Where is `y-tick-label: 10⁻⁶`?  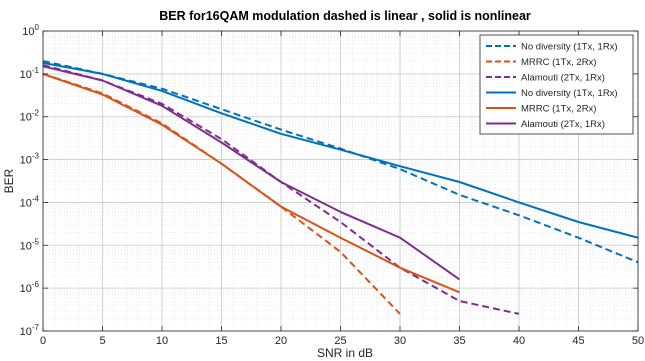
y-tick-label: 10⁻⁶ is located at coordinates (30, 287).